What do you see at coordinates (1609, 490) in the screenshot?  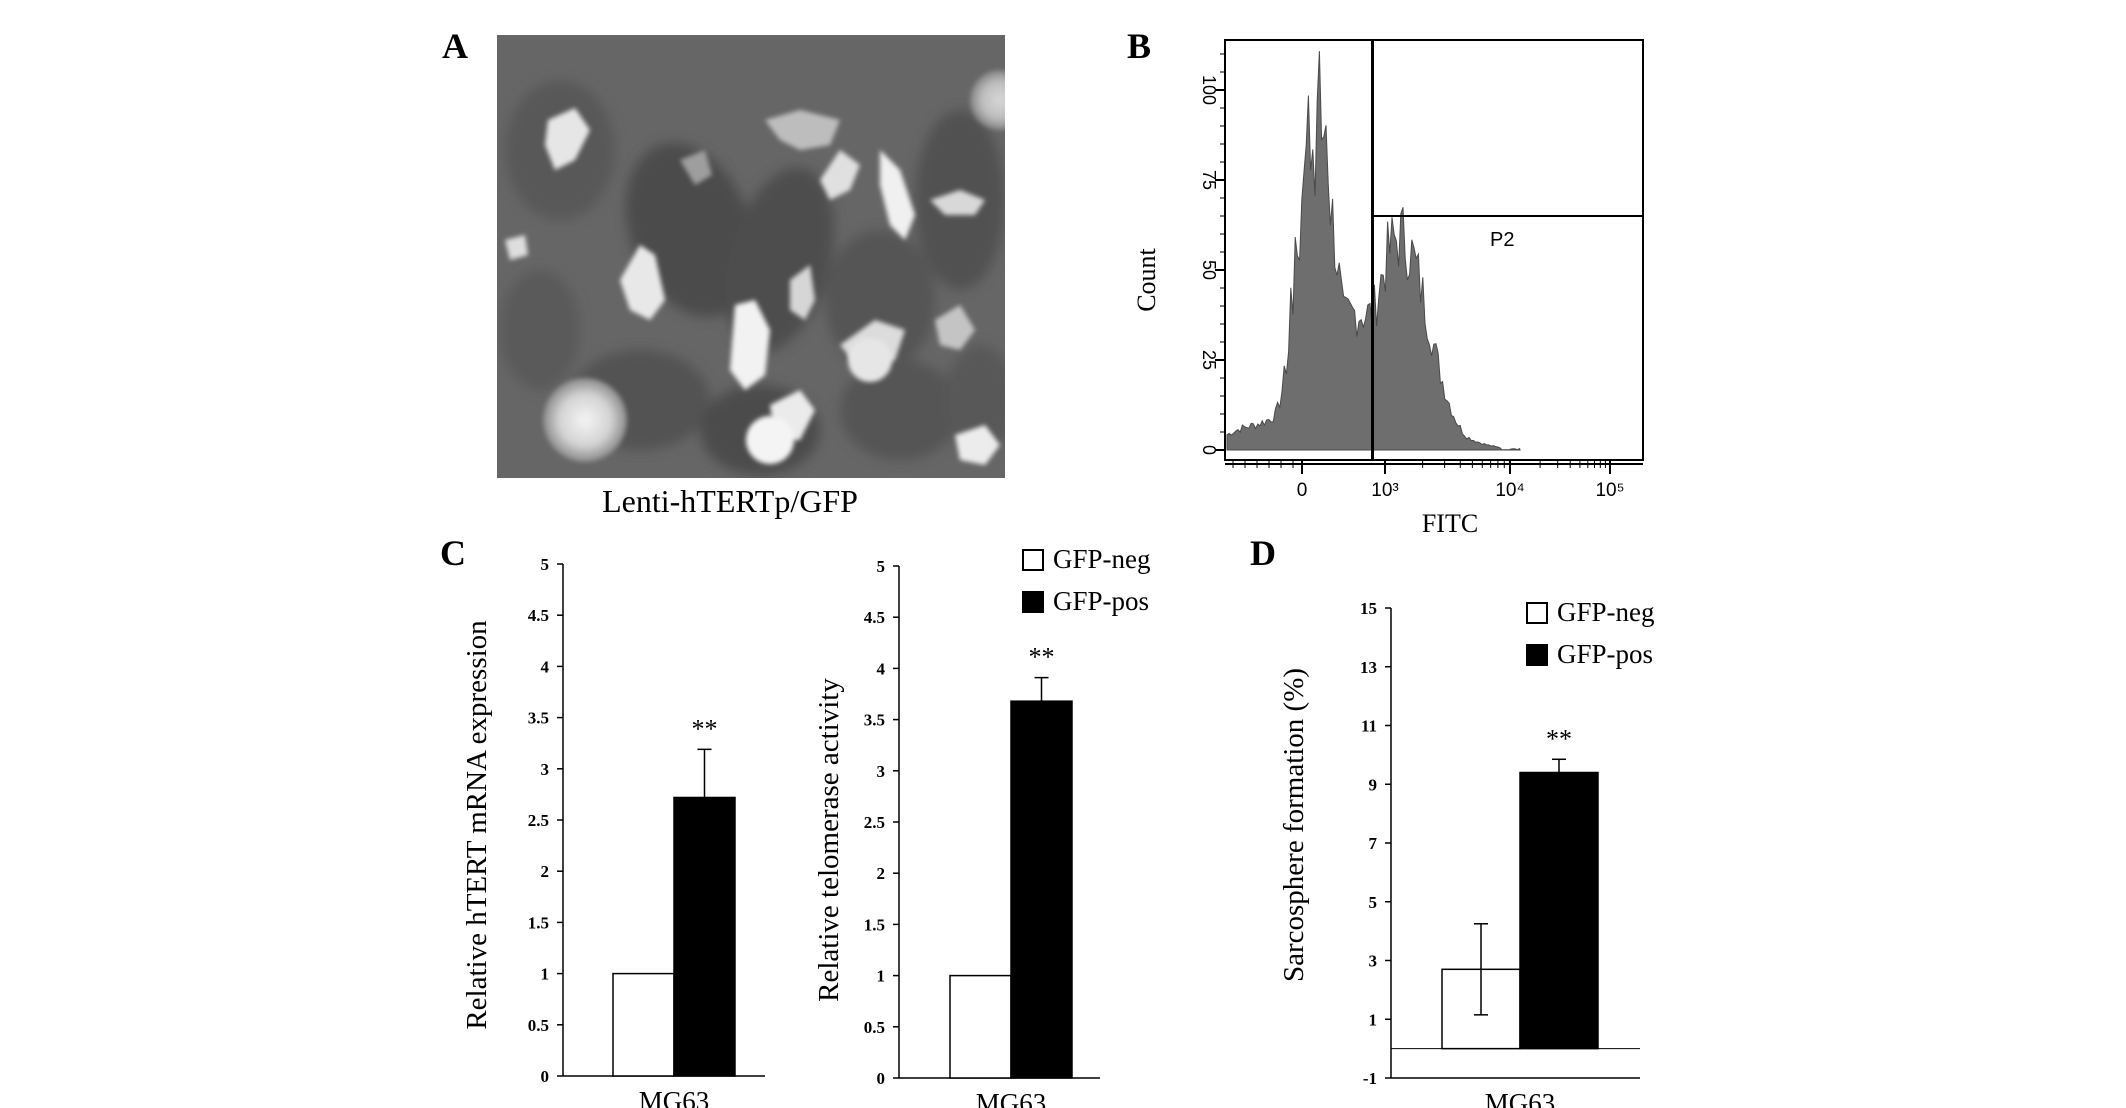 I see `x-tick-label: 10⁵` at bounding box center [1609, 490].